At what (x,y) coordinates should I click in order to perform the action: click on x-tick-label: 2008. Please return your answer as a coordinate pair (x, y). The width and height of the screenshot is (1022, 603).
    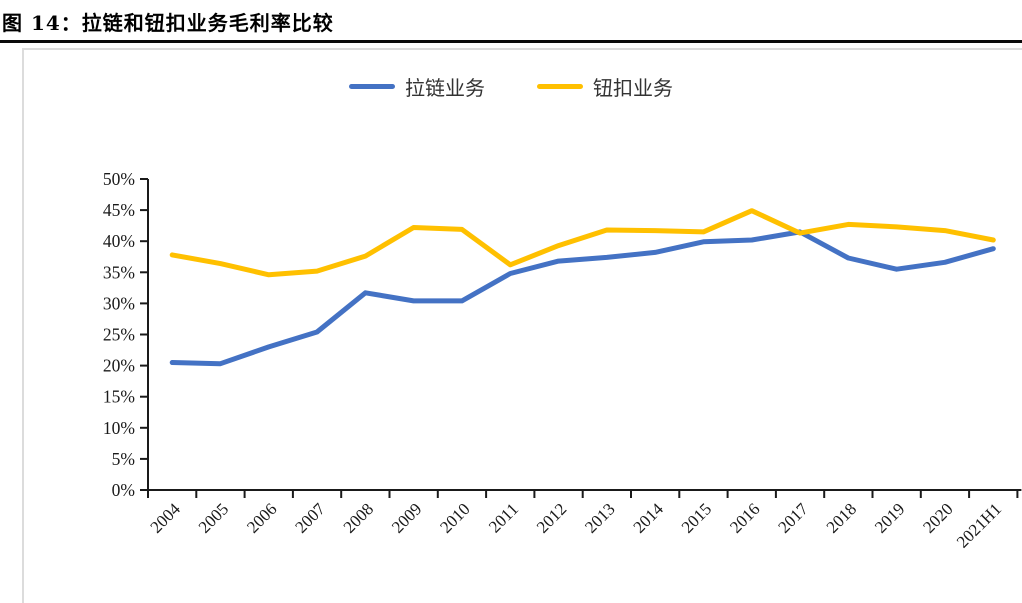
    Looking at the image, I should click on (358, 517).